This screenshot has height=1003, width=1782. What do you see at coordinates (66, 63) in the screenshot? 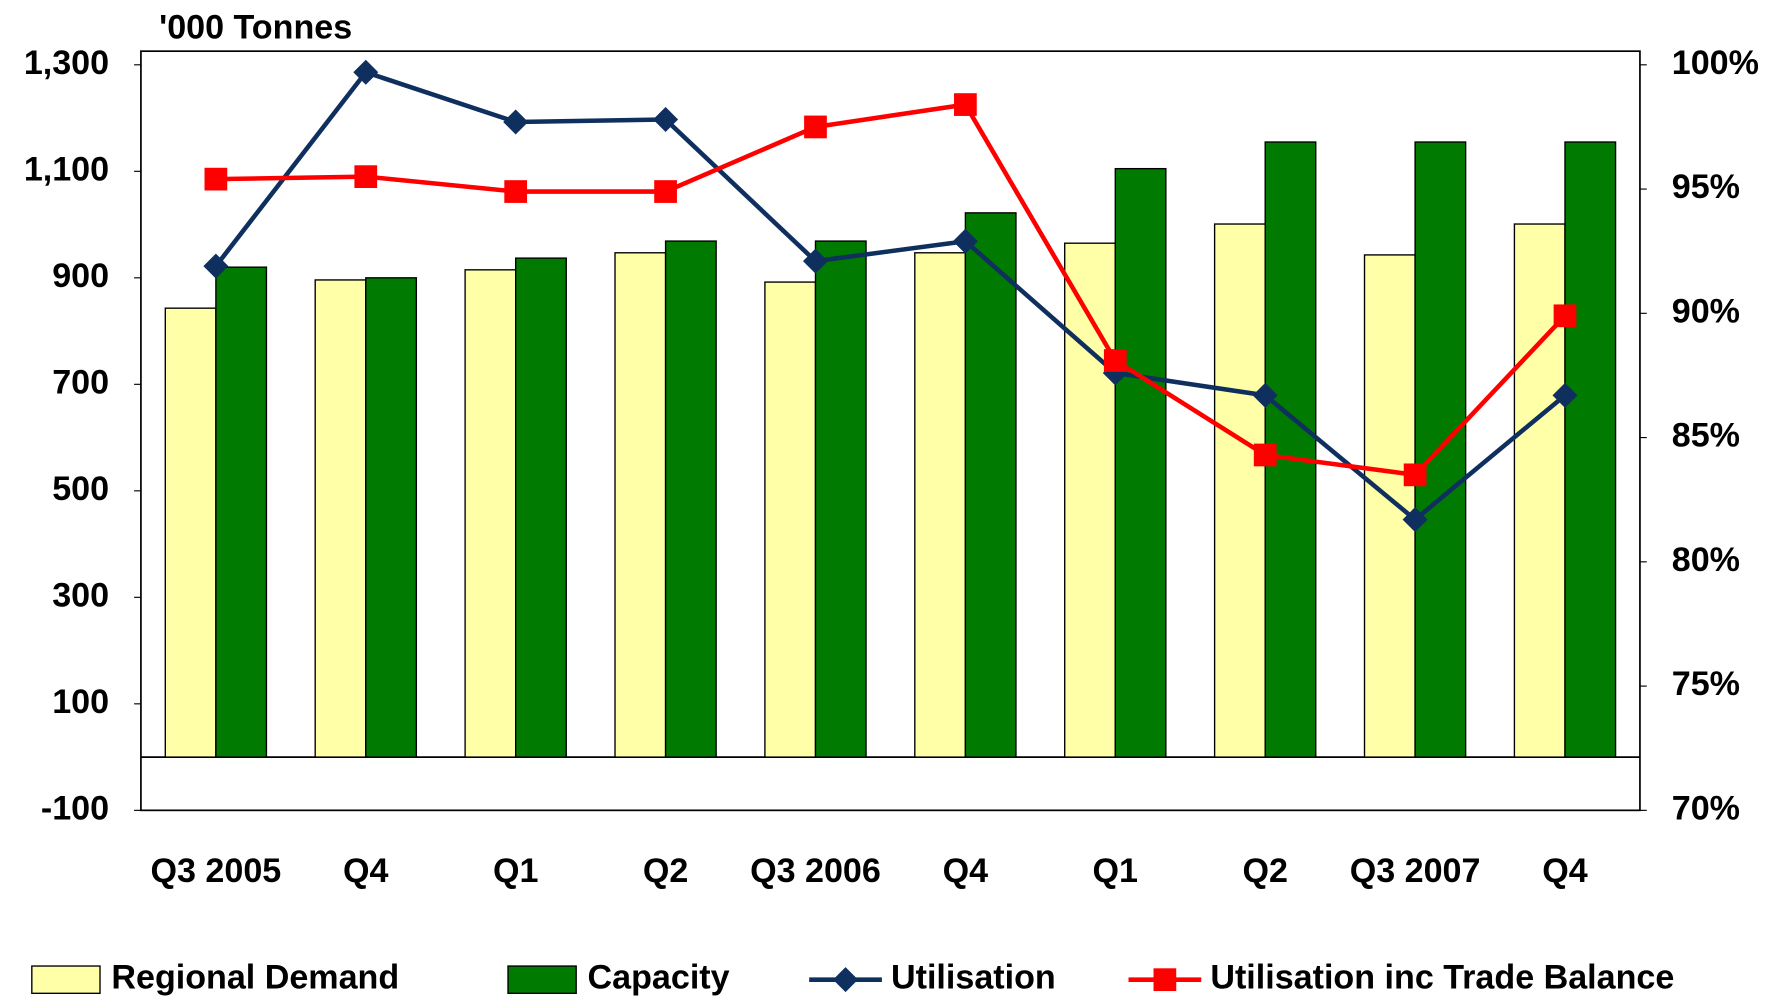
I see `y-tick-label: 1,300` at bounding box center [66, 63].